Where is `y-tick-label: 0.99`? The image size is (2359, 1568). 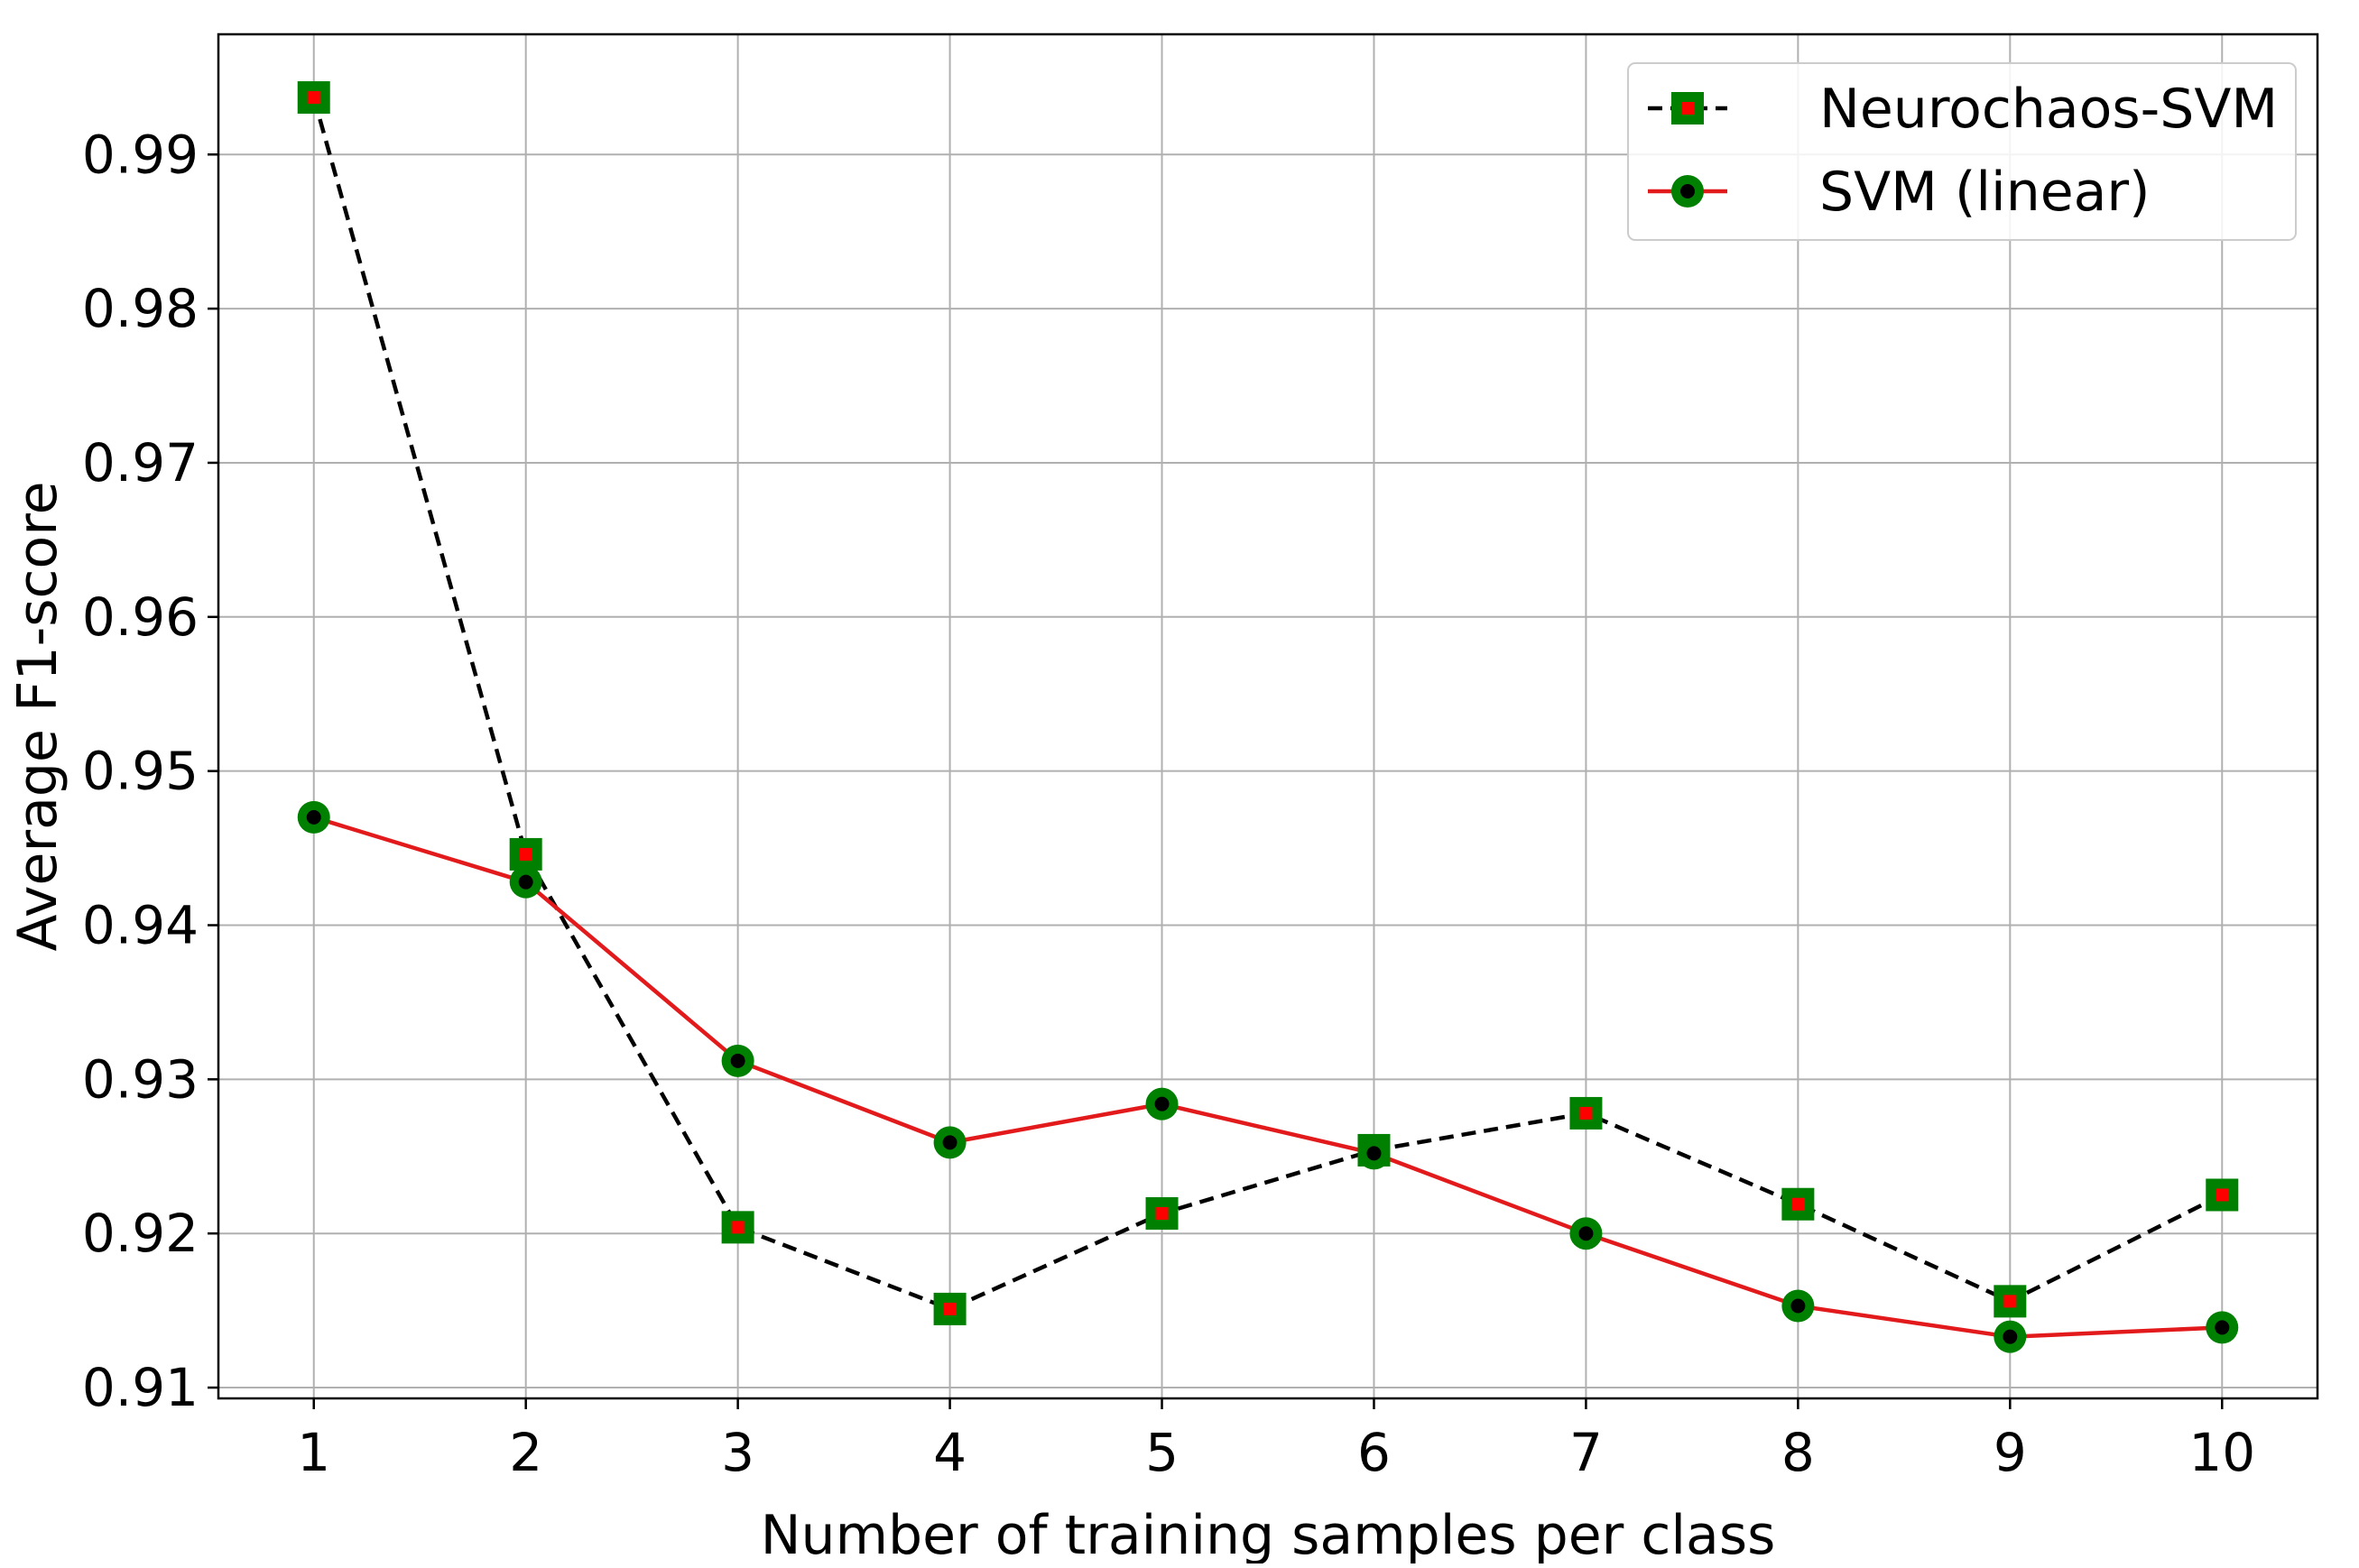 y-tick-label: 0.99 is located at coordinates (141, 154).